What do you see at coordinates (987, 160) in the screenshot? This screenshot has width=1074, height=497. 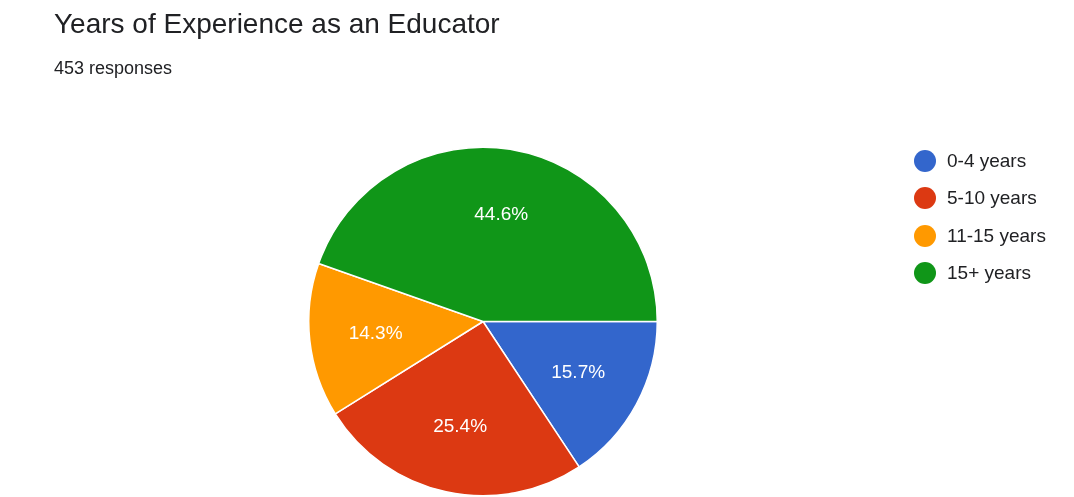 I see `legend-label: 0-4 years` at bounding box center [987, 160].